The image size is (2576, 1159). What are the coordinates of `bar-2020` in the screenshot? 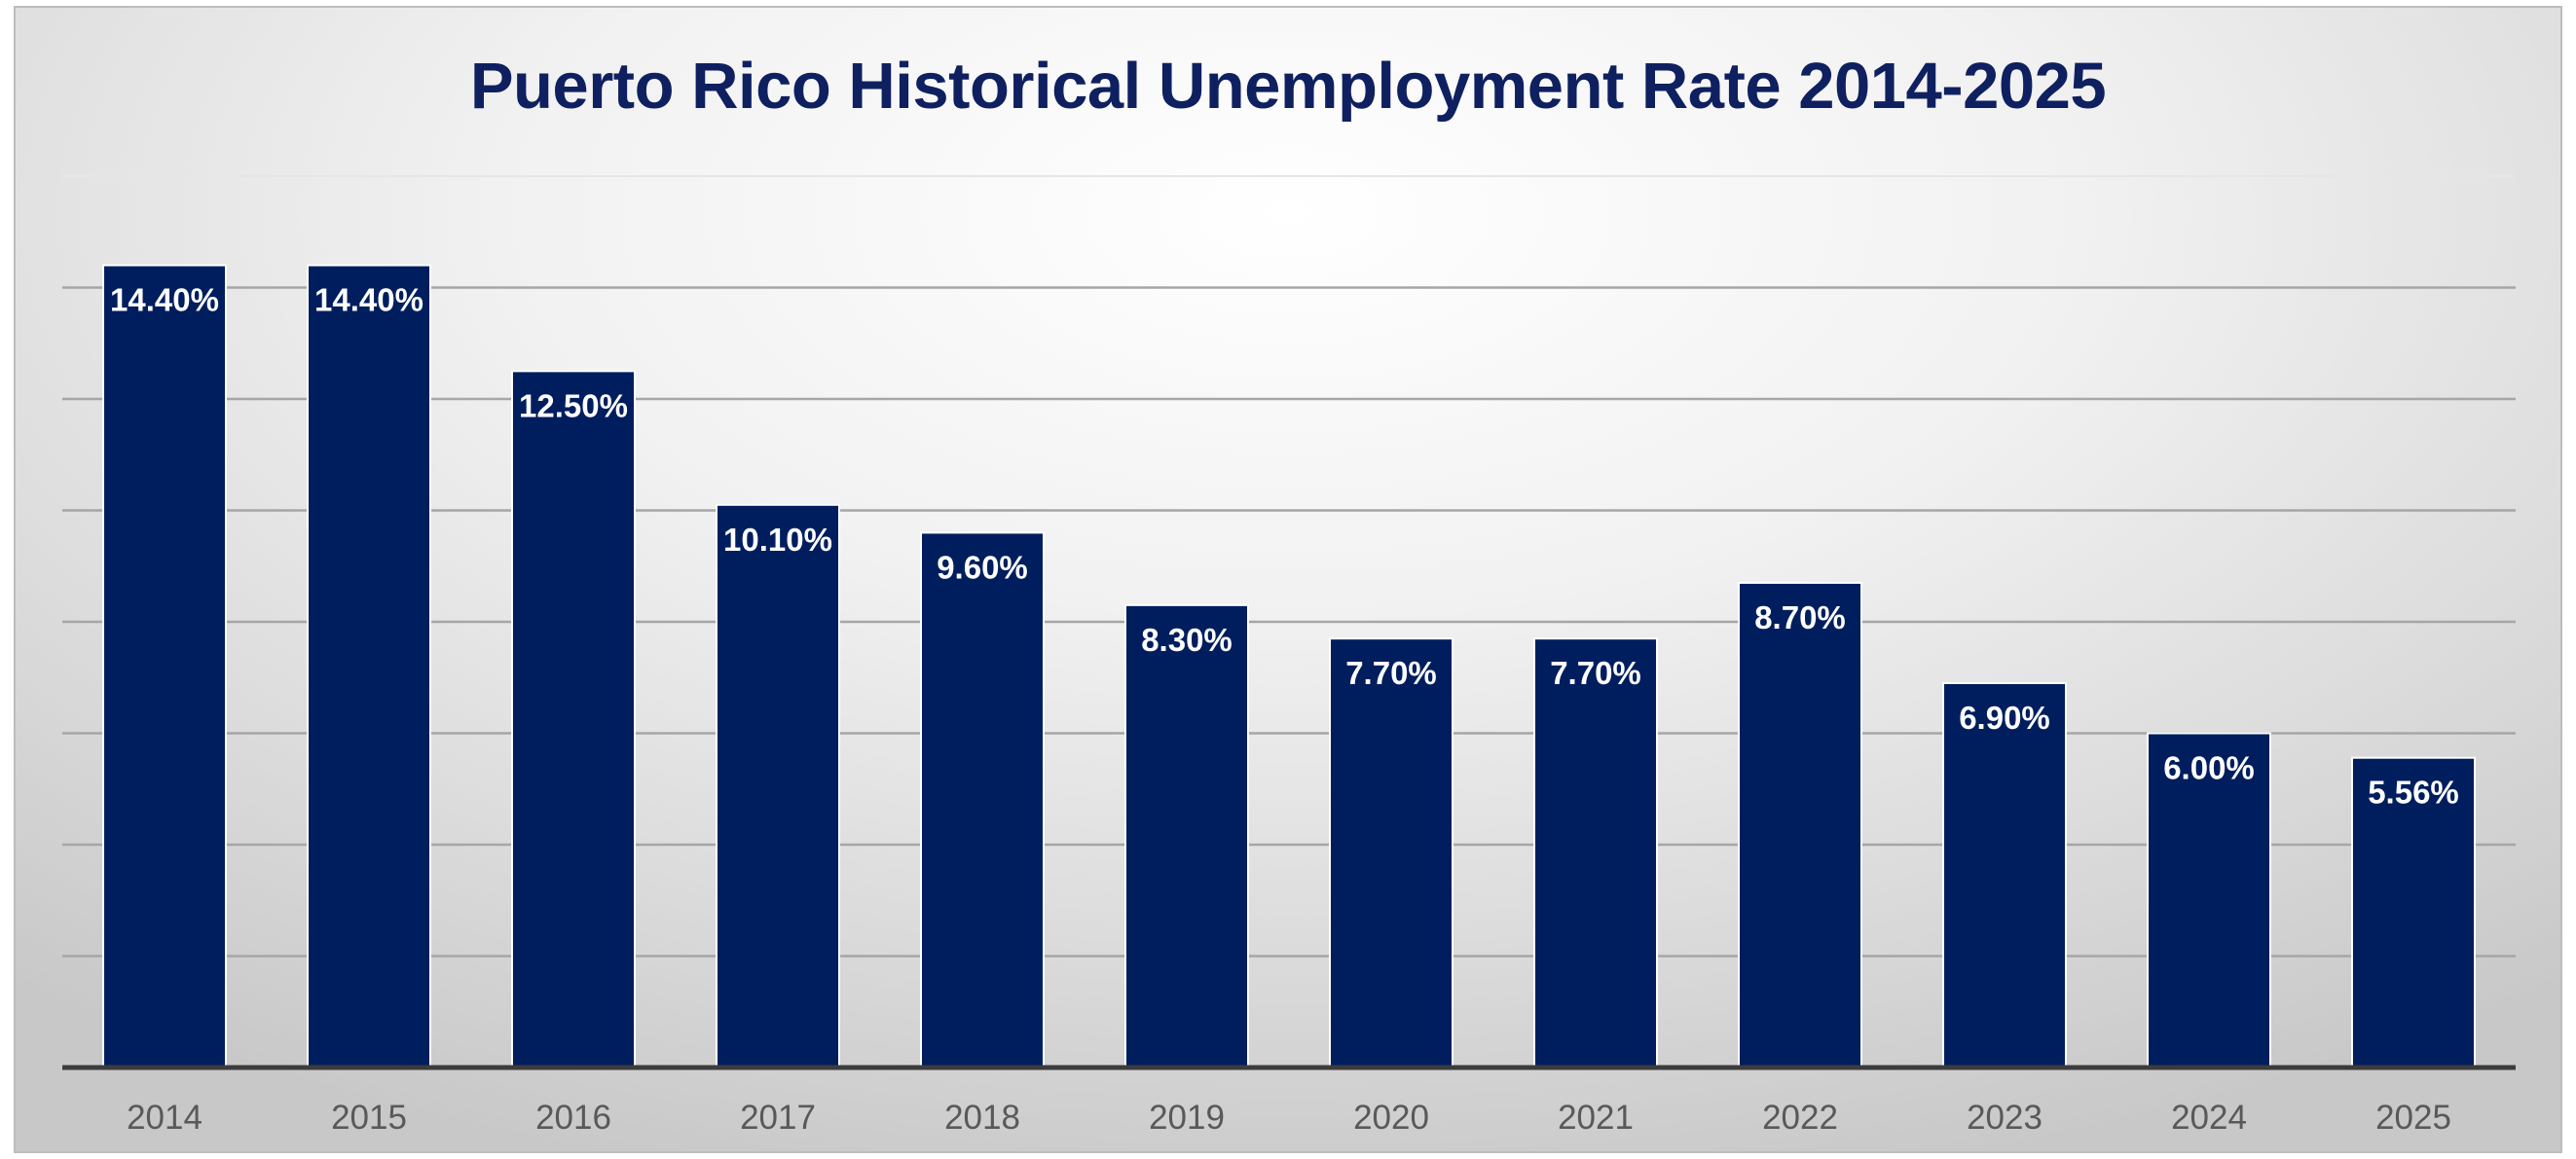 It's located at (1391, 852).